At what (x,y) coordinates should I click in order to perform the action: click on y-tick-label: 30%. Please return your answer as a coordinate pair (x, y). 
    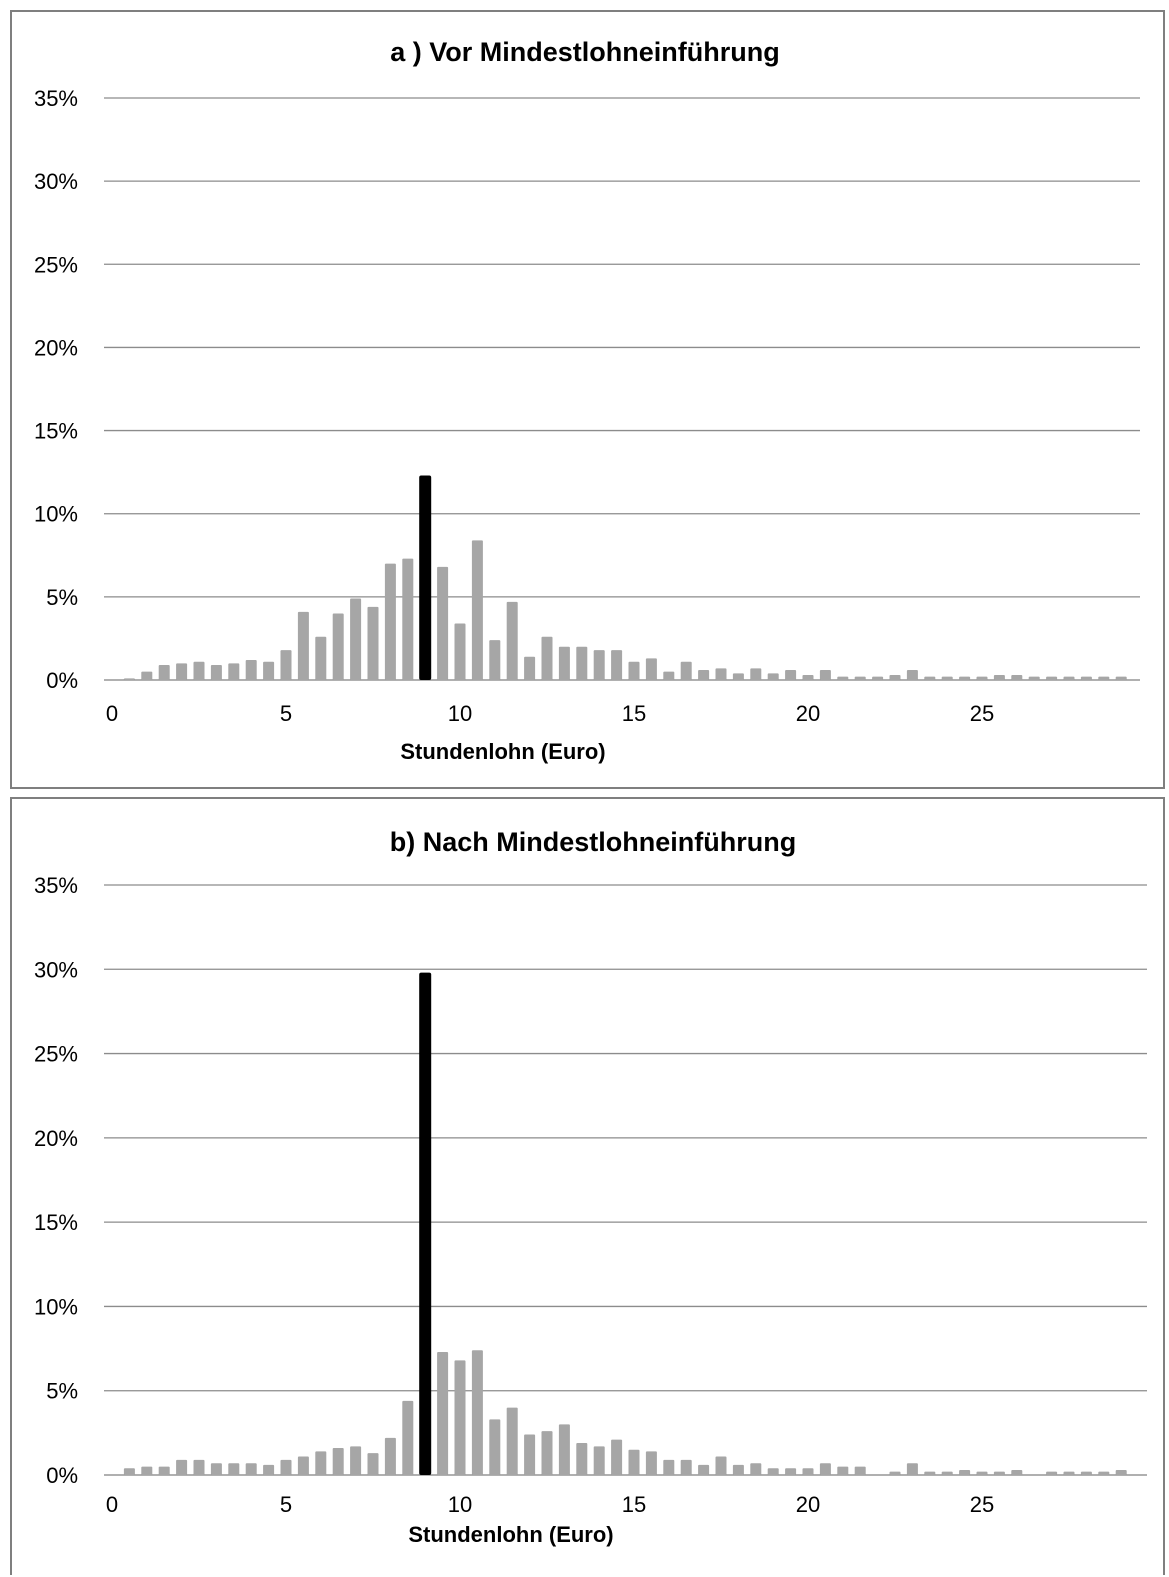
    Looking at the image, I should click on (56, 969).